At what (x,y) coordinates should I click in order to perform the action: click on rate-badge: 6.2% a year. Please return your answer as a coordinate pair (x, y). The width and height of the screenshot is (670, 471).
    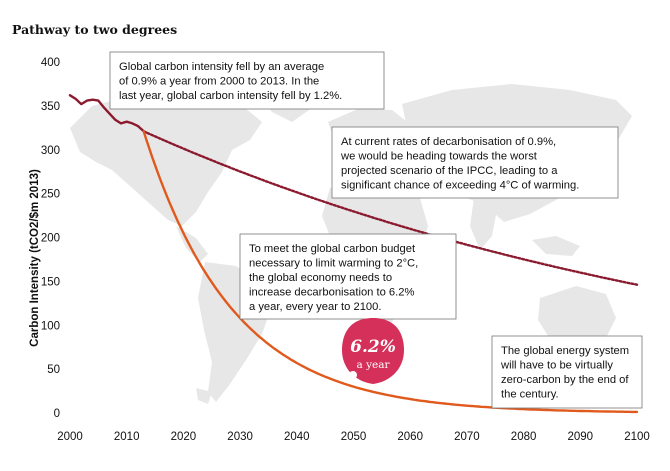
    Looking at the image, I should click on (373, 351).